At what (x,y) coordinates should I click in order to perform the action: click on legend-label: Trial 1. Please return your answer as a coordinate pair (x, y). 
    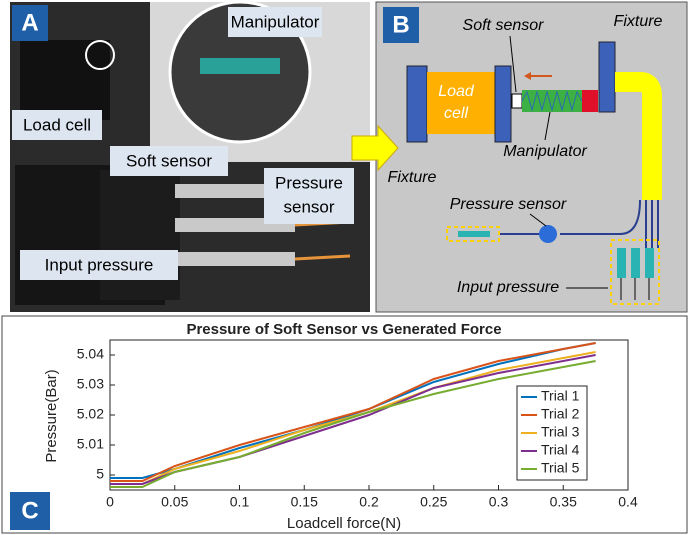
    Looking at the image, I should click on (560, 396).